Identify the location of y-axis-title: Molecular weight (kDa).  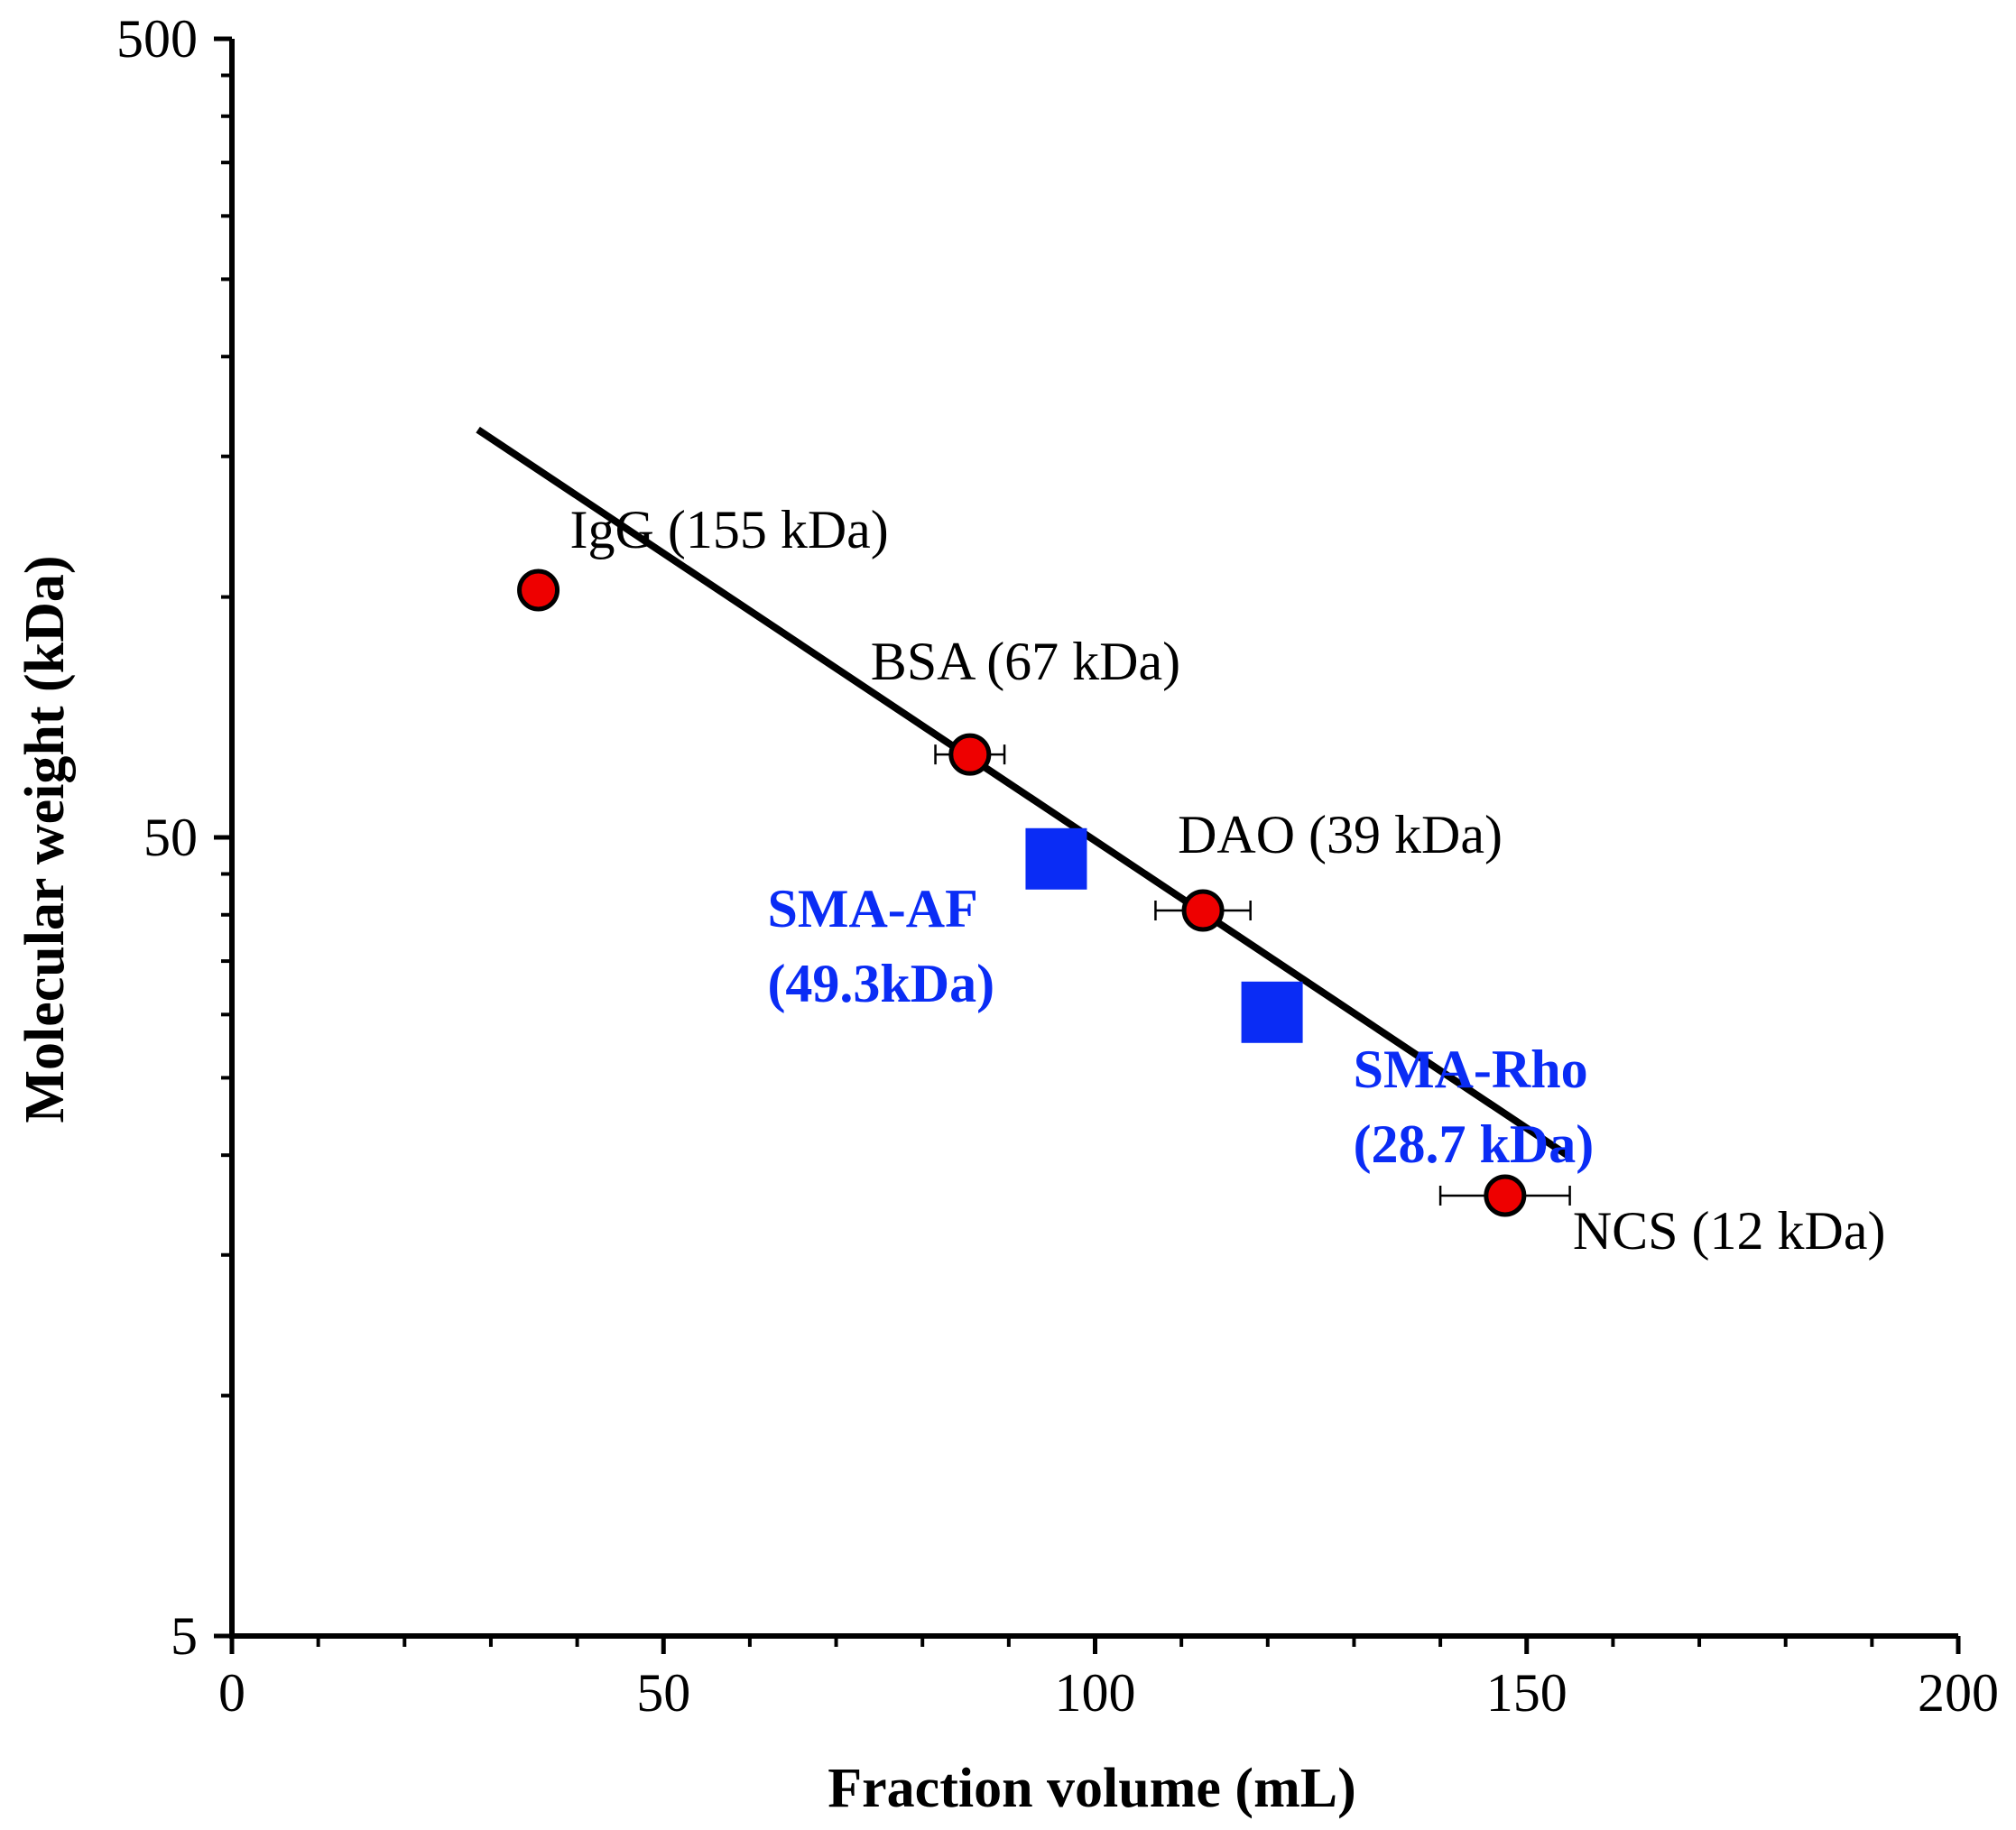
(45, 839).